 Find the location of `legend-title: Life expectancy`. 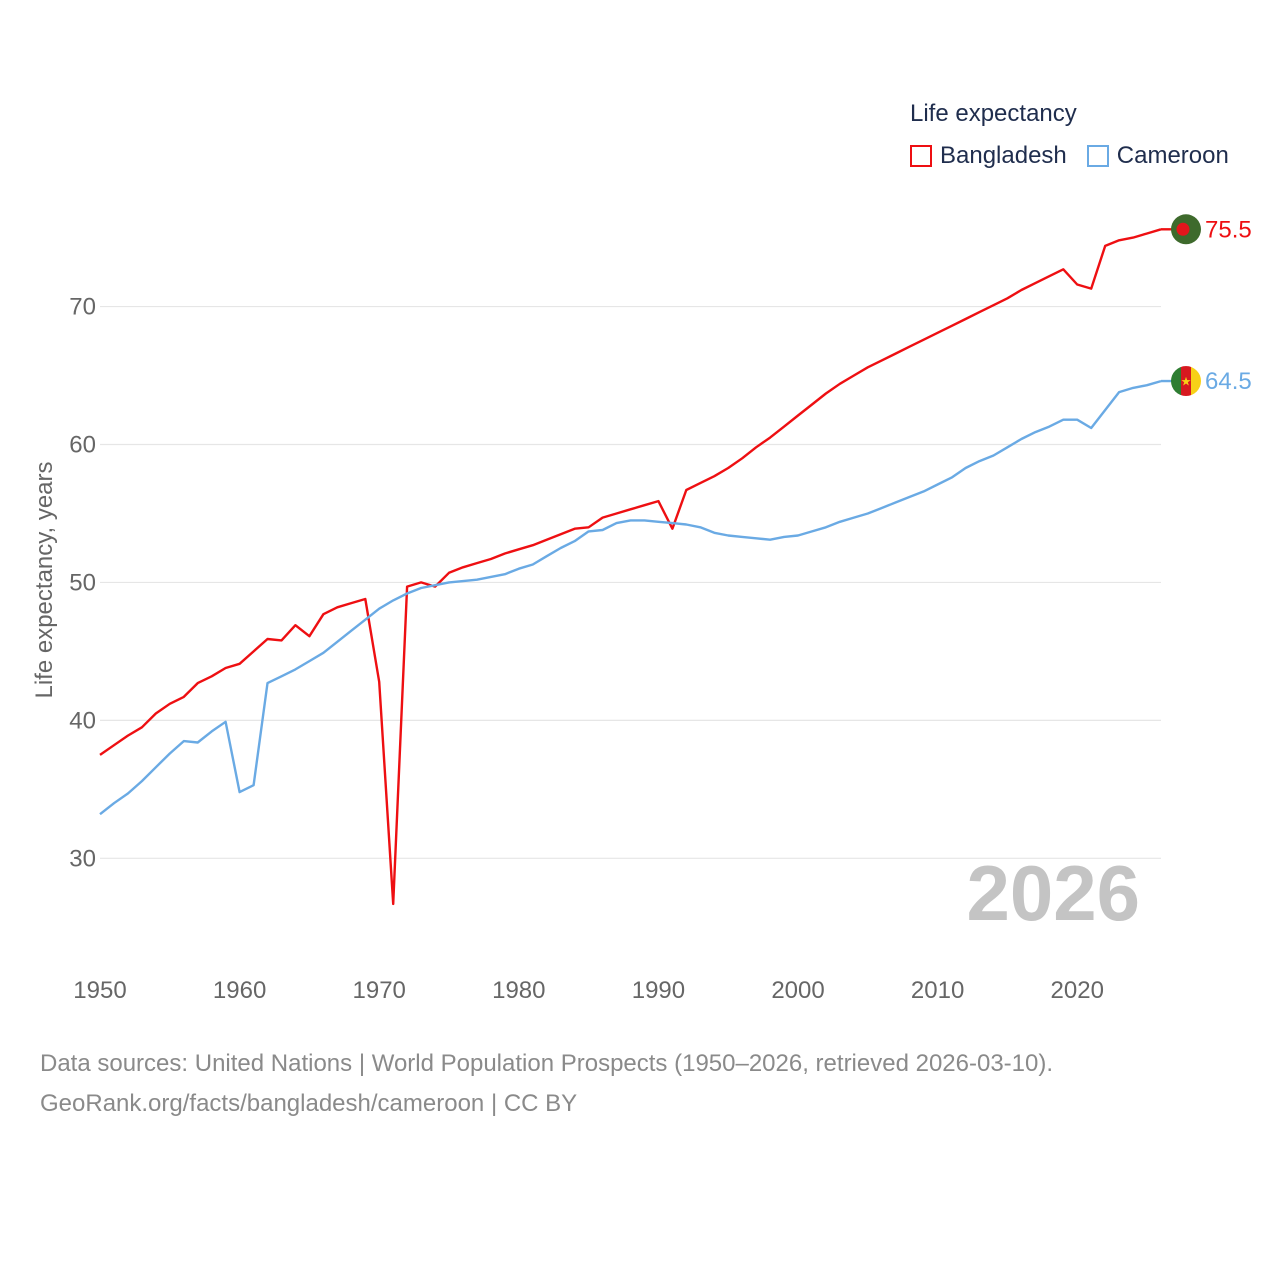

legend-title: Life expectancy is located at coordinates (993, 113).